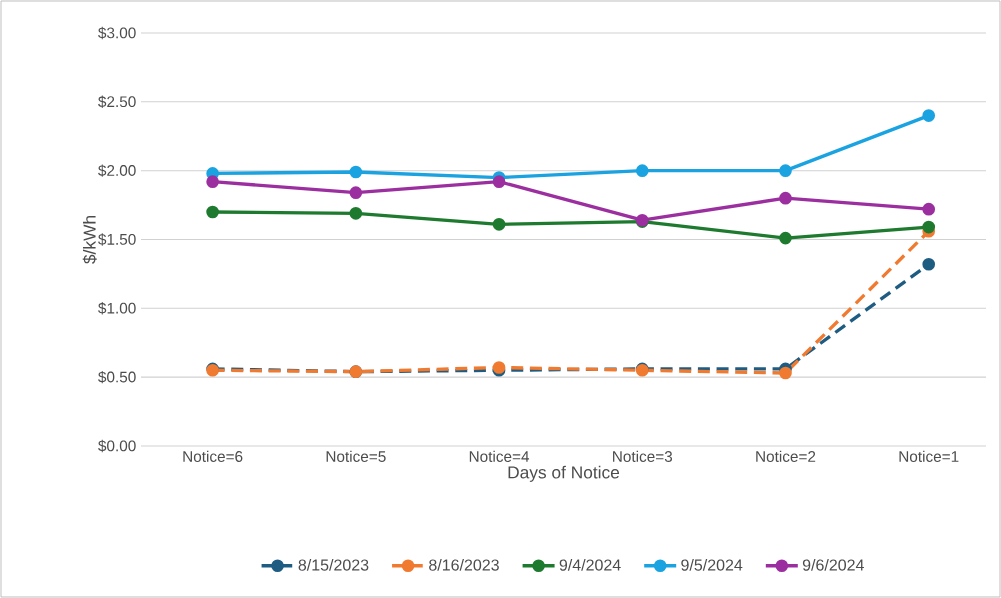 Image resolution: width=1001 pixels, height=598 pixels. What do you see at coordinates (117, 446) in the screenshot?
I see `y-tick-label: $0.00` at bounding box center [117, 446].